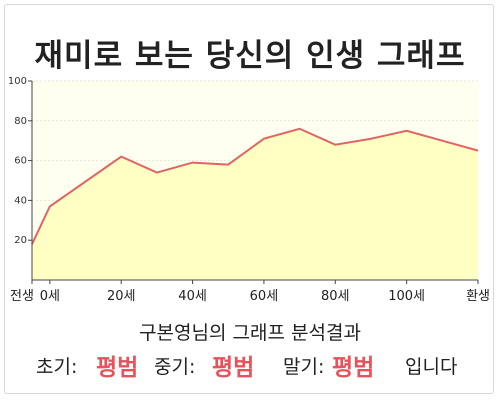 The height and width of the screenshot is (400, 500). What do you see at coordinates (20, 121) in the screenshot?
I see `y-tick-label: 80` at bounding box center [20, 121].